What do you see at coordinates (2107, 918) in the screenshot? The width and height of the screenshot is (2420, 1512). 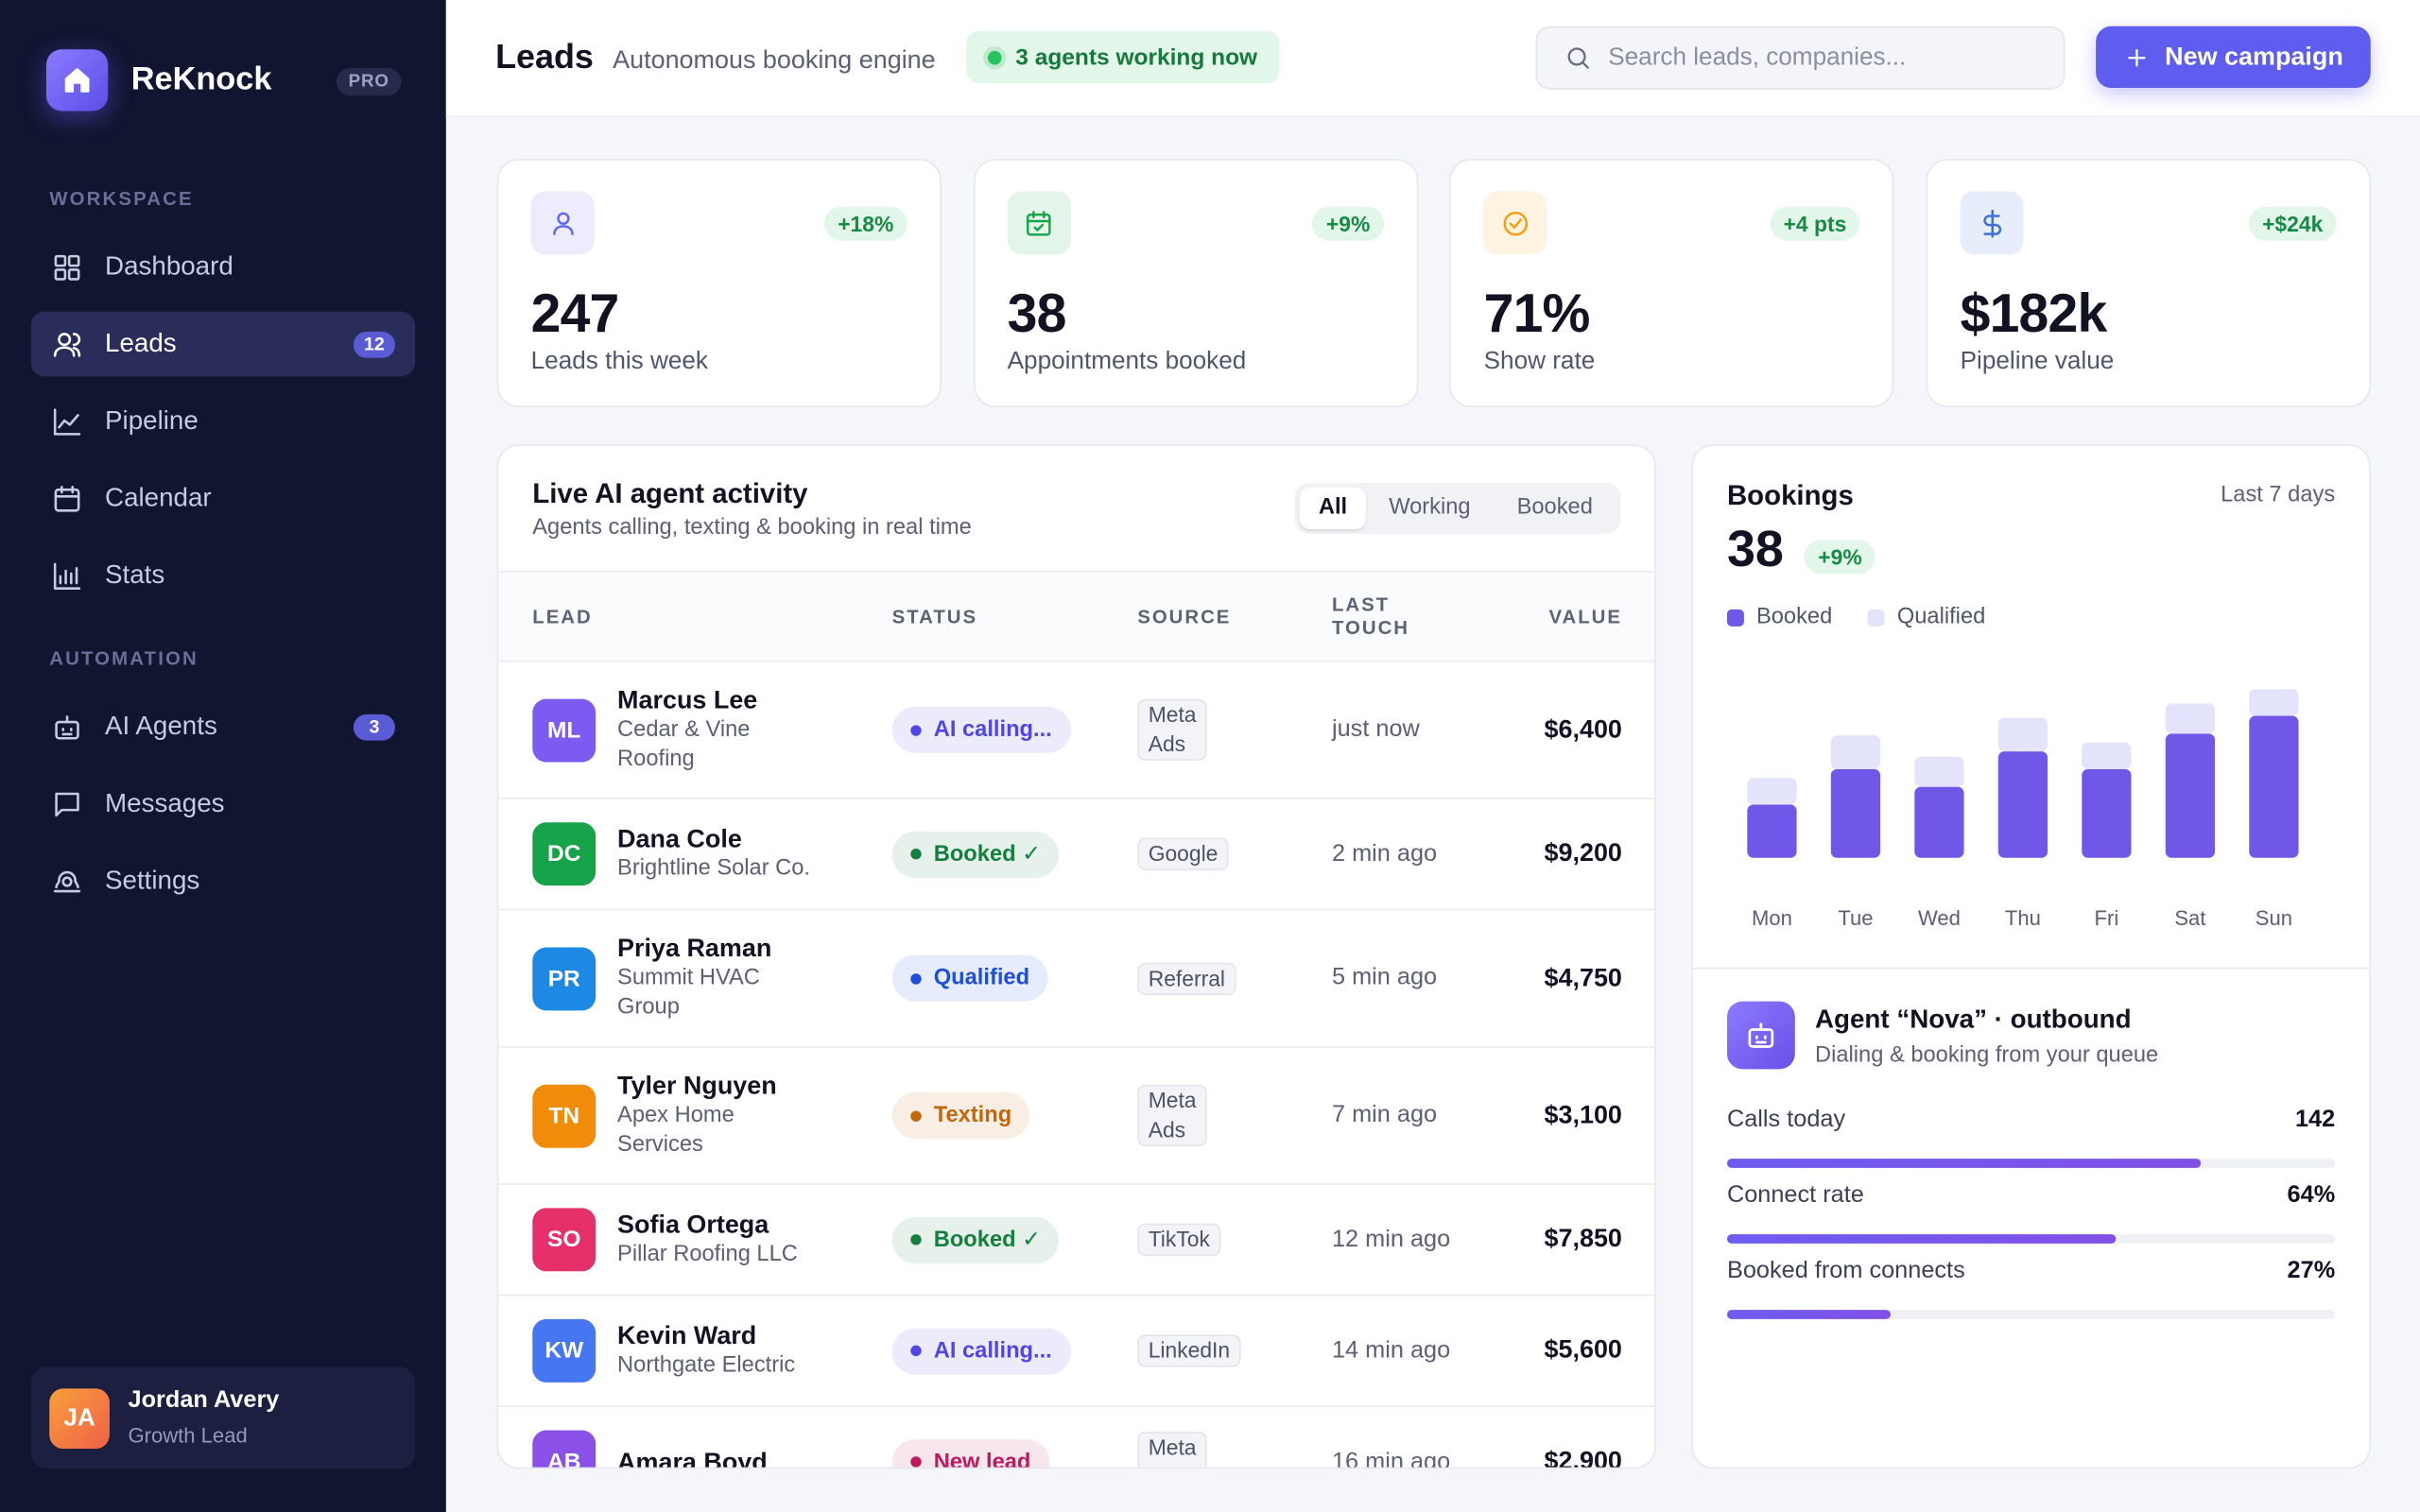 I see `x-tick-label: Fri` at bounding box center [2107, 918].